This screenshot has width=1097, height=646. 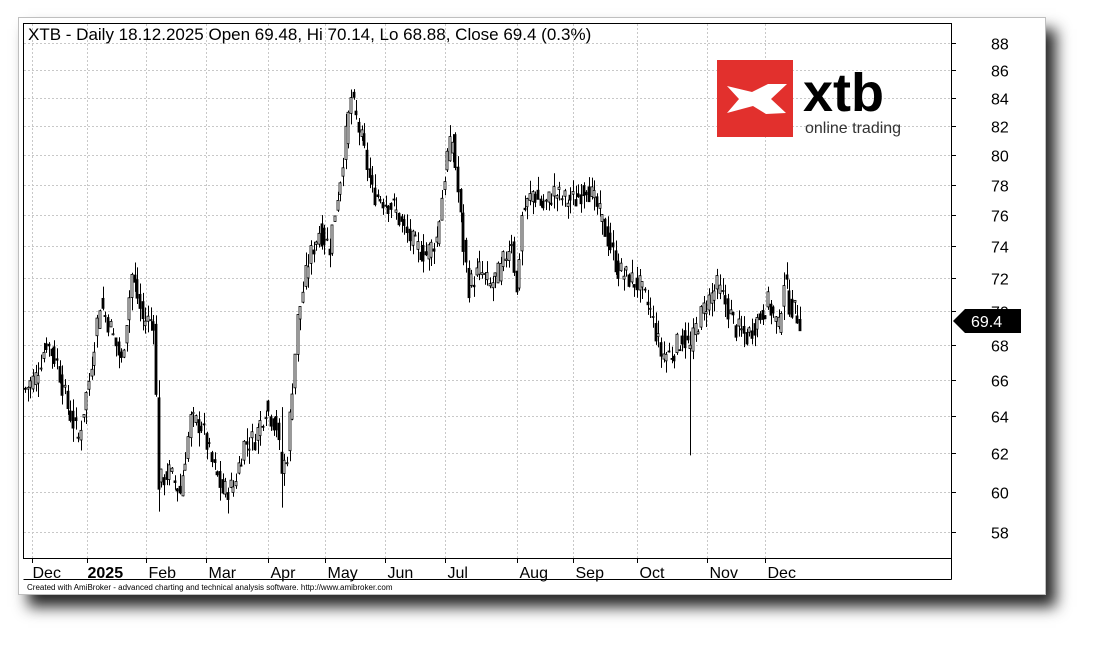 I want to click on y-axis: 58606264666870727476788082848688, so click(x=980, y=290).